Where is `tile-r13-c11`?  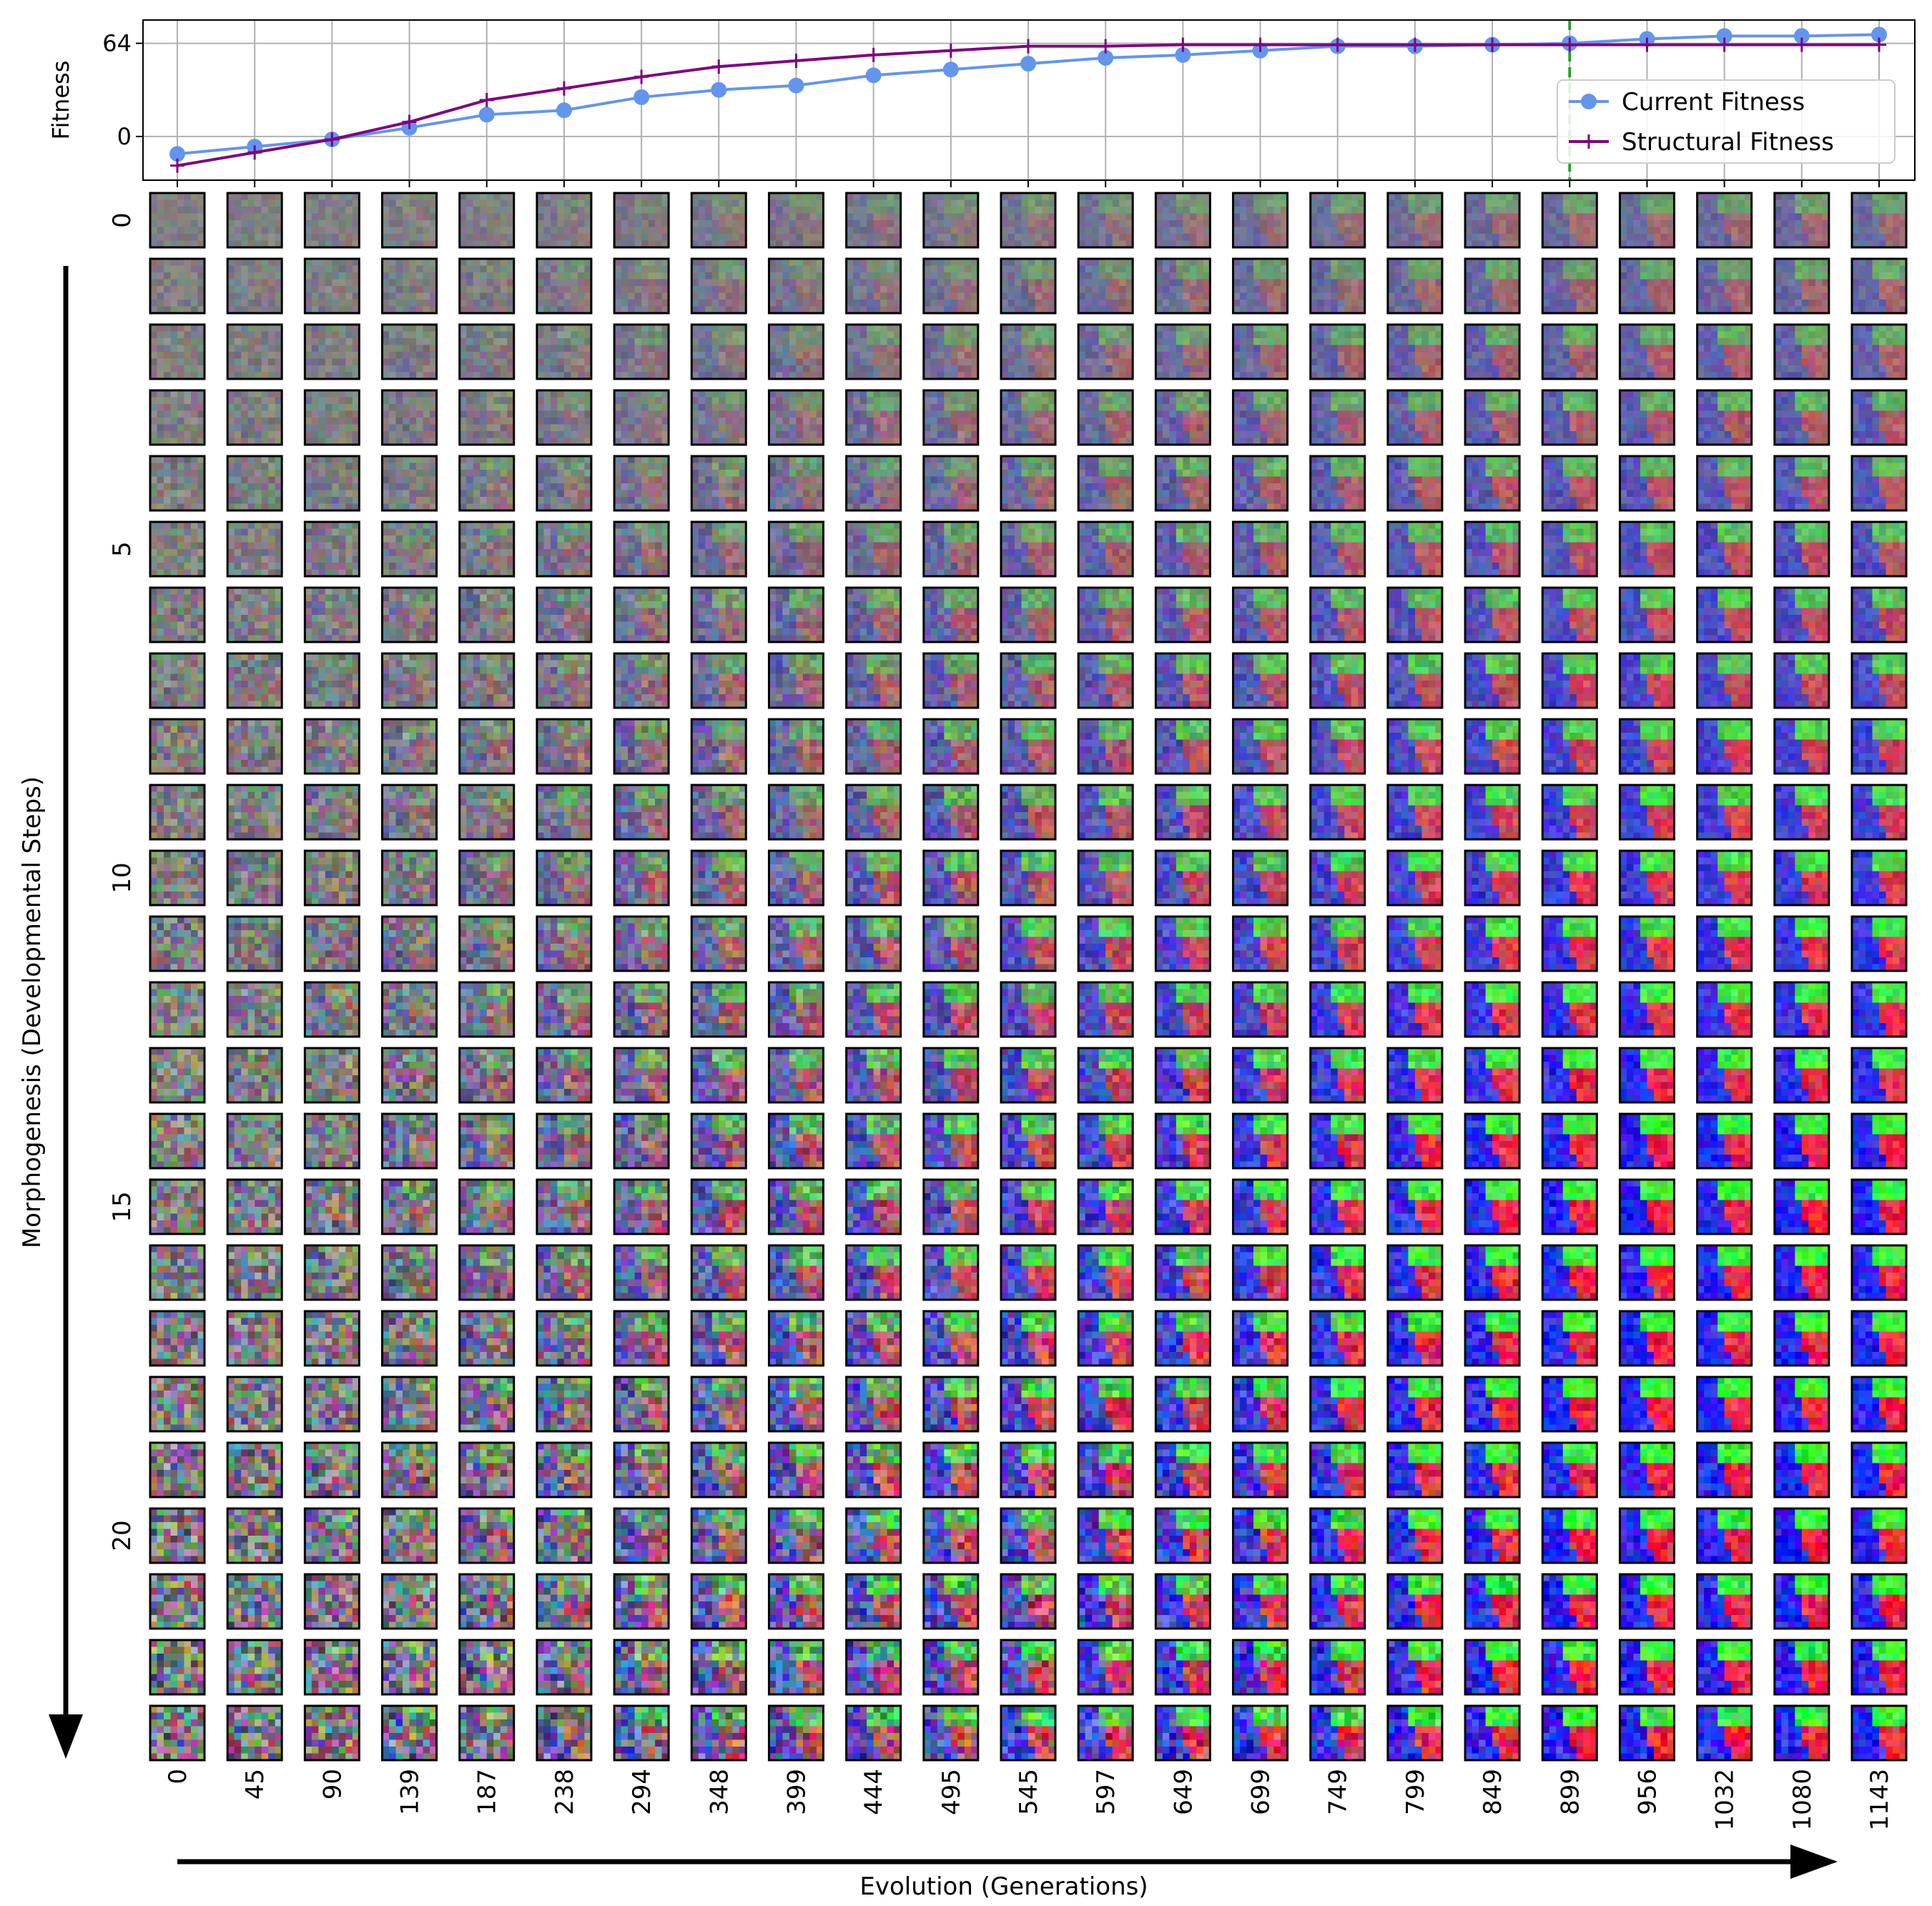 tile-r13-c11 is located at coordinates (1028, 1075).